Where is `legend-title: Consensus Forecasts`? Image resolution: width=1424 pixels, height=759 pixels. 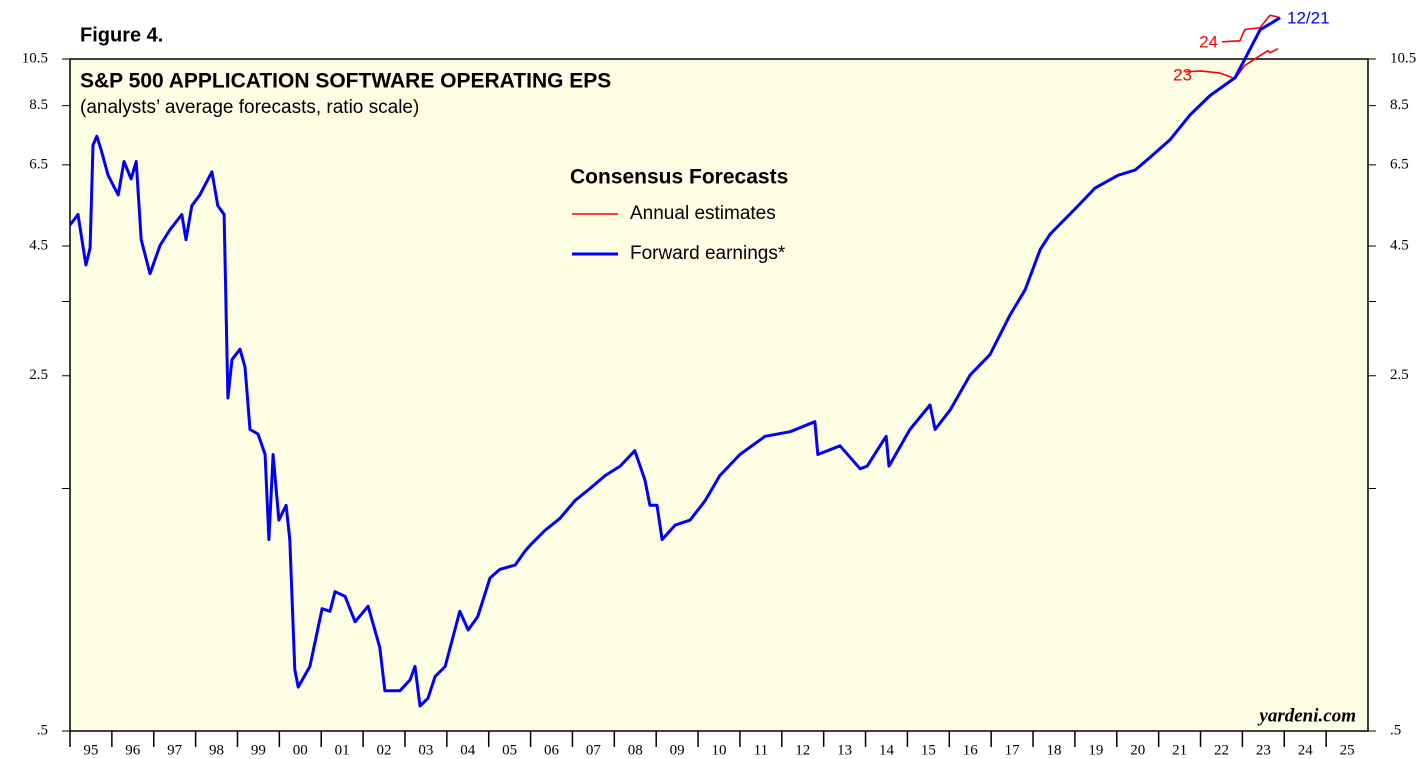 legend-title: Consensus Forecasts is located at coordinates (679, 177).